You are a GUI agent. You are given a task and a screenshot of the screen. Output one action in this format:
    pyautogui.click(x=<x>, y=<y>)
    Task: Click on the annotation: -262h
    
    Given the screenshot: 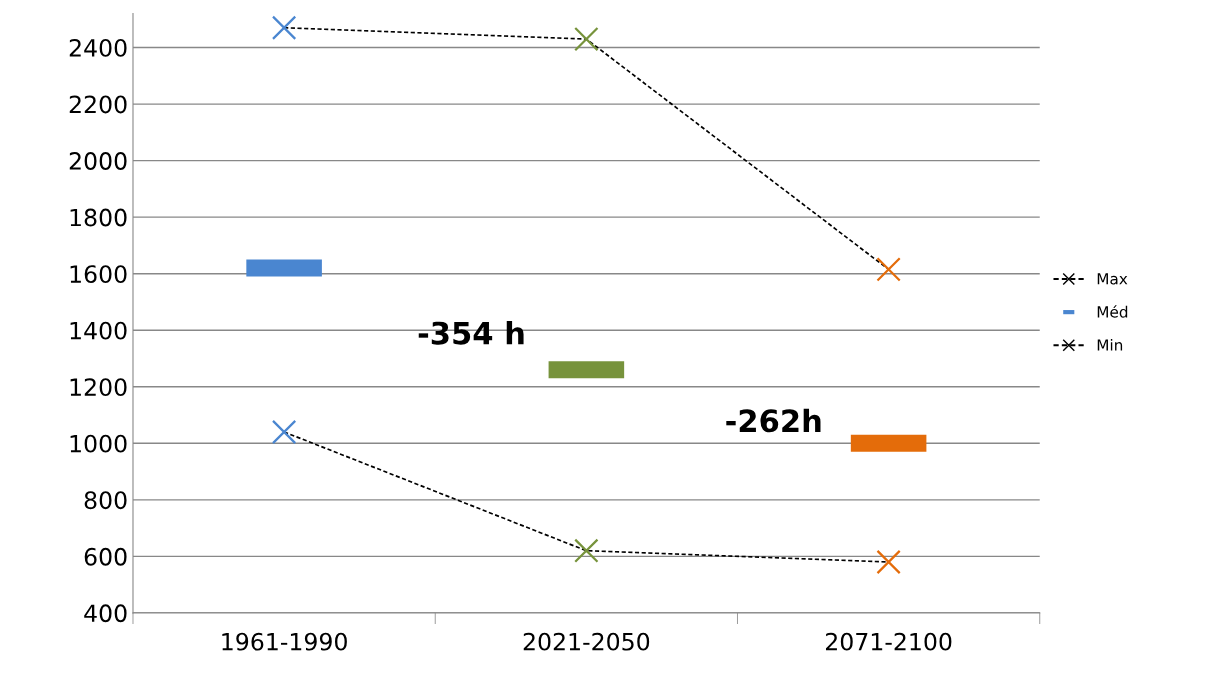 What is the action you would take?
    pyautogui.click(x=773, y=420)
    